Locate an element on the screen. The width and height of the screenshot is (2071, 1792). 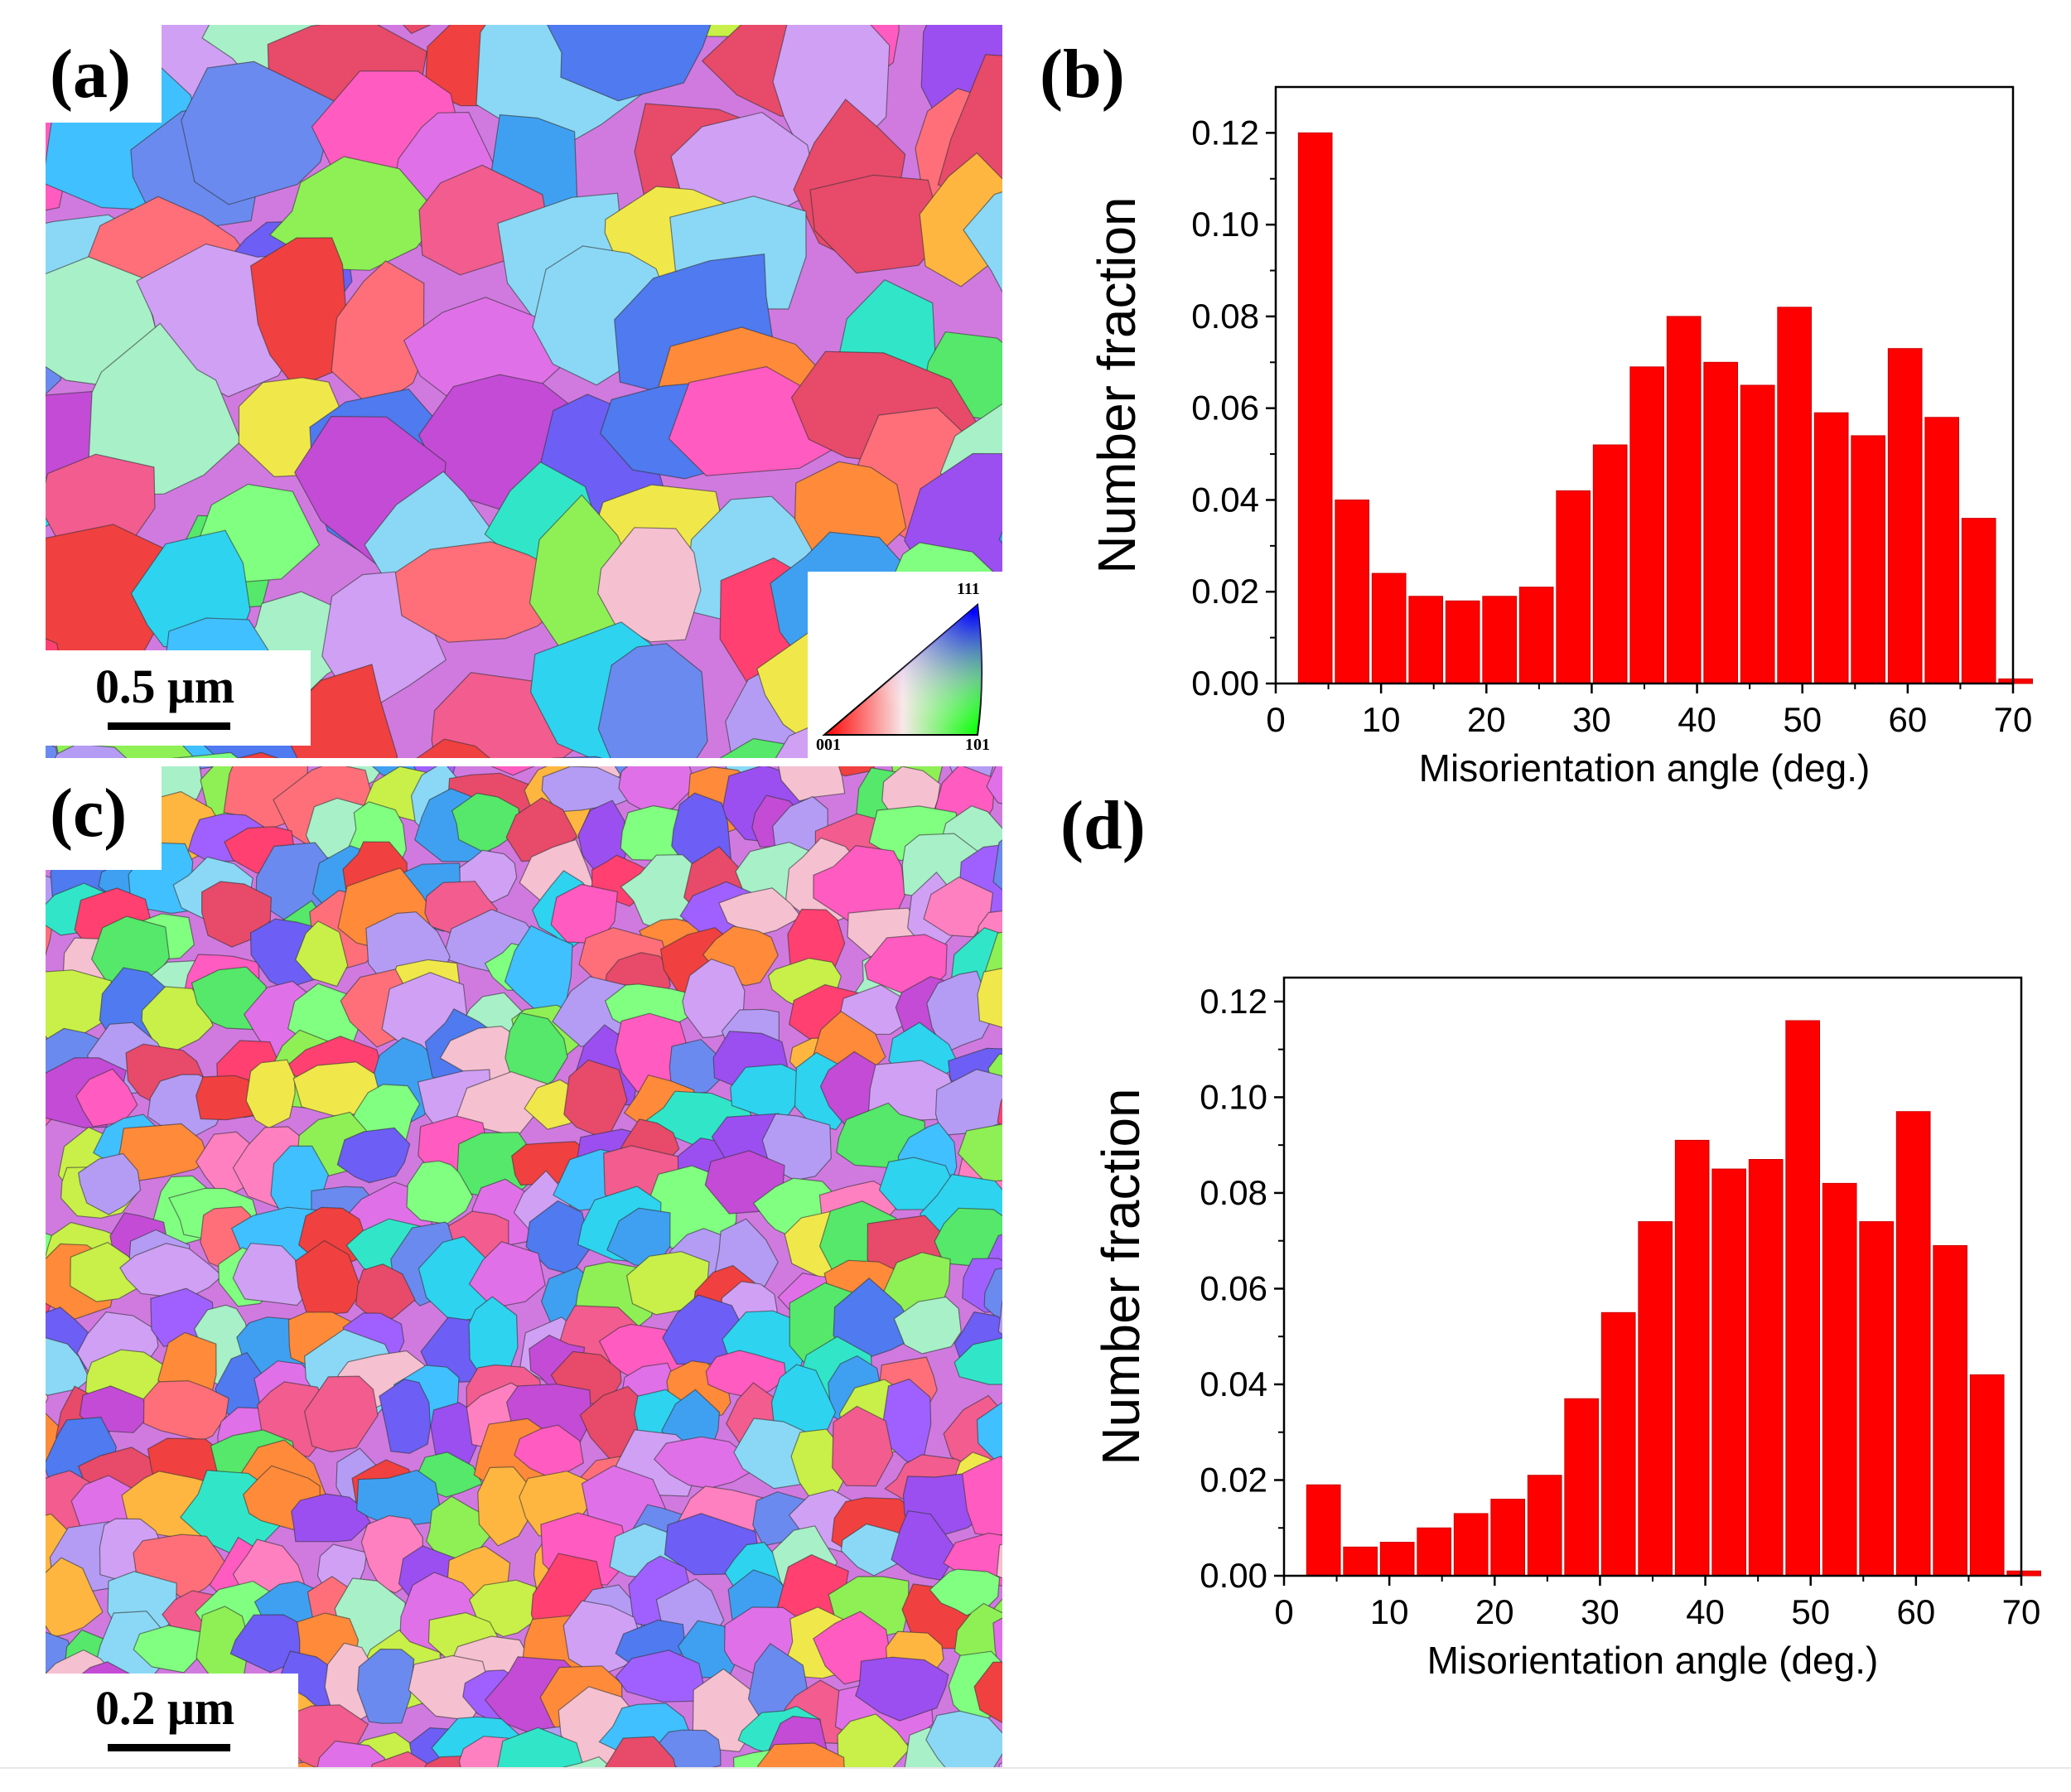
y-tick-label: 0.10 is located at coordinates (1234, 1096).